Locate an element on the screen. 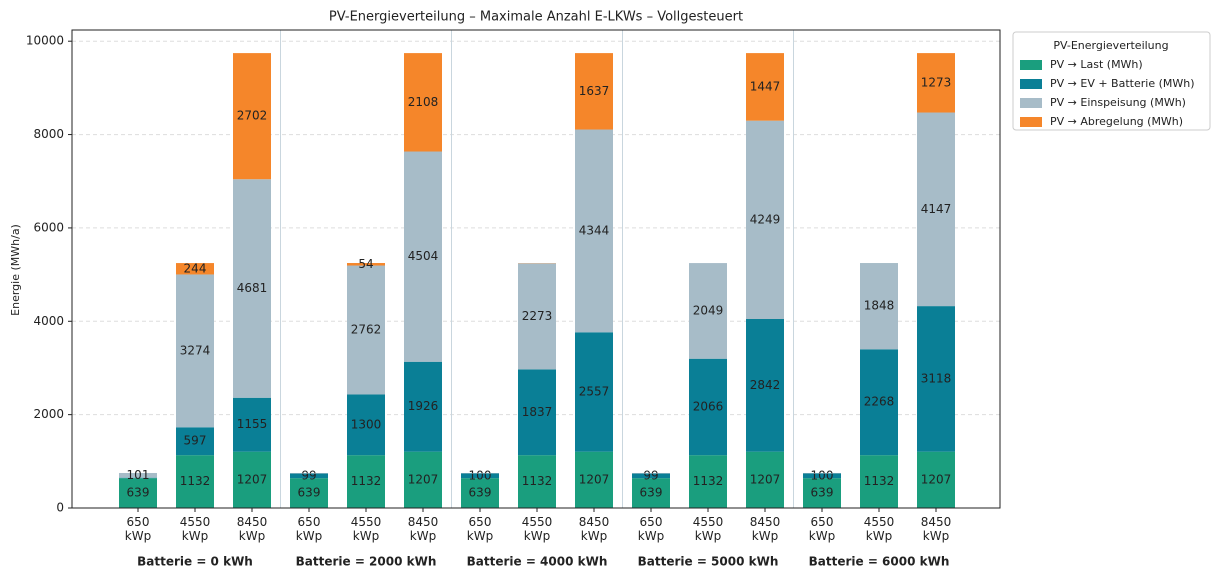 The width and height of the screenshot is (1222, 570). value-label: 1273 is located at coordinates (936, 82).